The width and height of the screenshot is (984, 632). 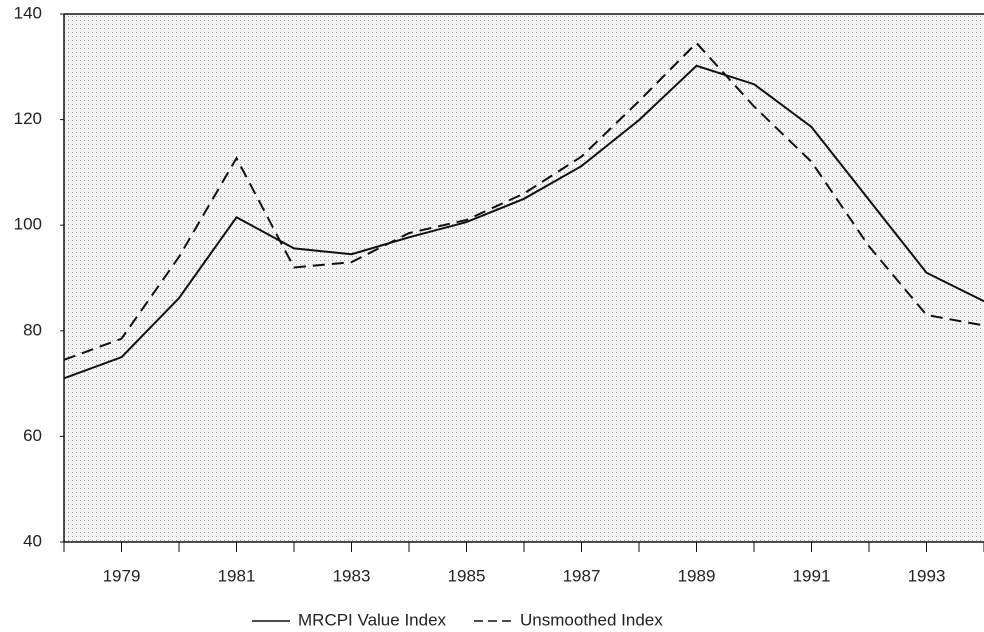 I want to click on legend-label: Unsmoothed Index, so click(x=591, y=619).